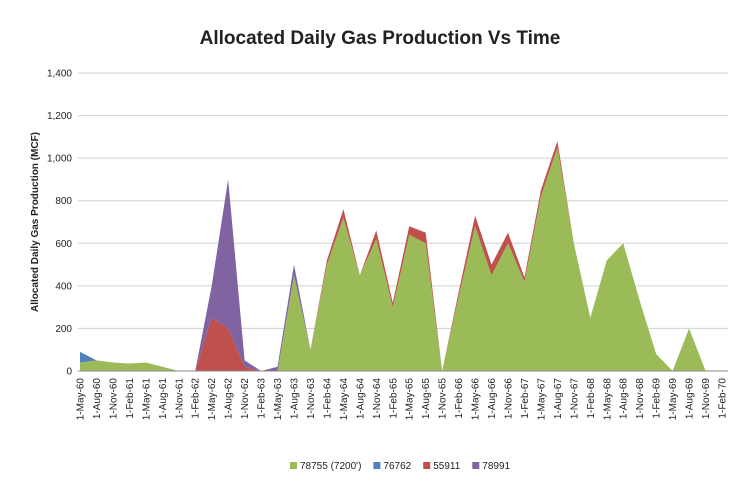  I want to click on legend-label: 78991, so click(496, 466).